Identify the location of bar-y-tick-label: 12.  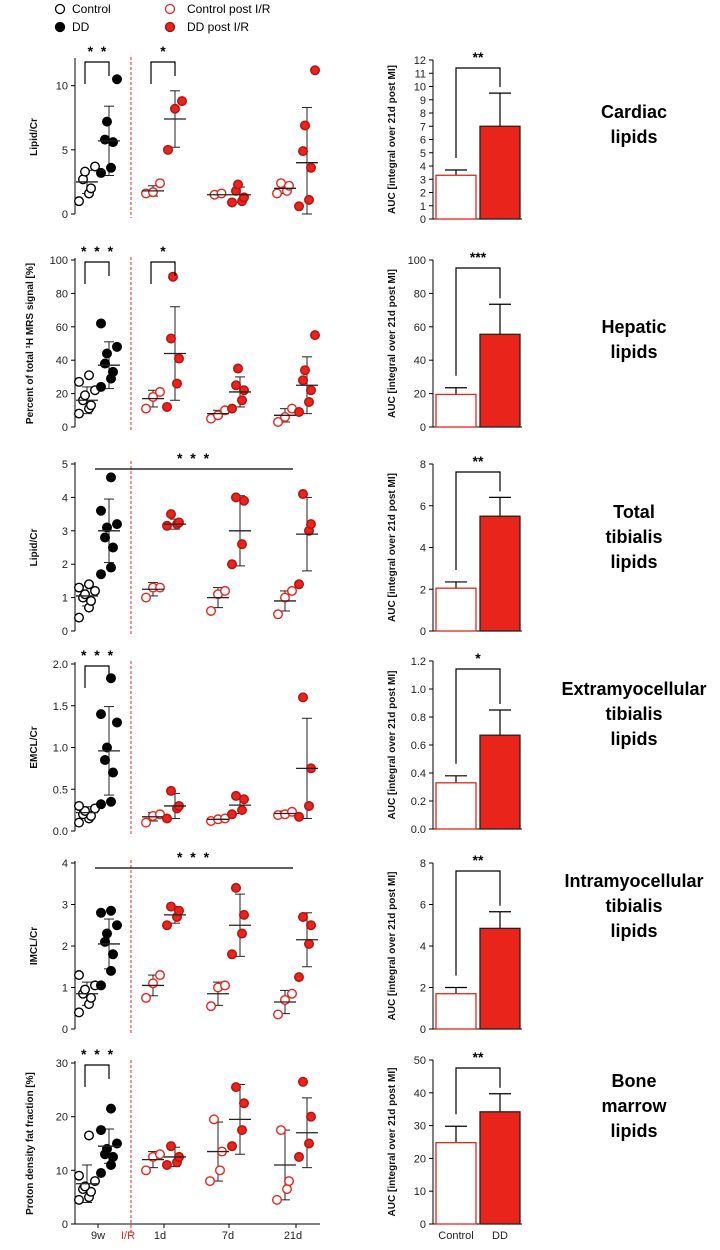
(420, 61).